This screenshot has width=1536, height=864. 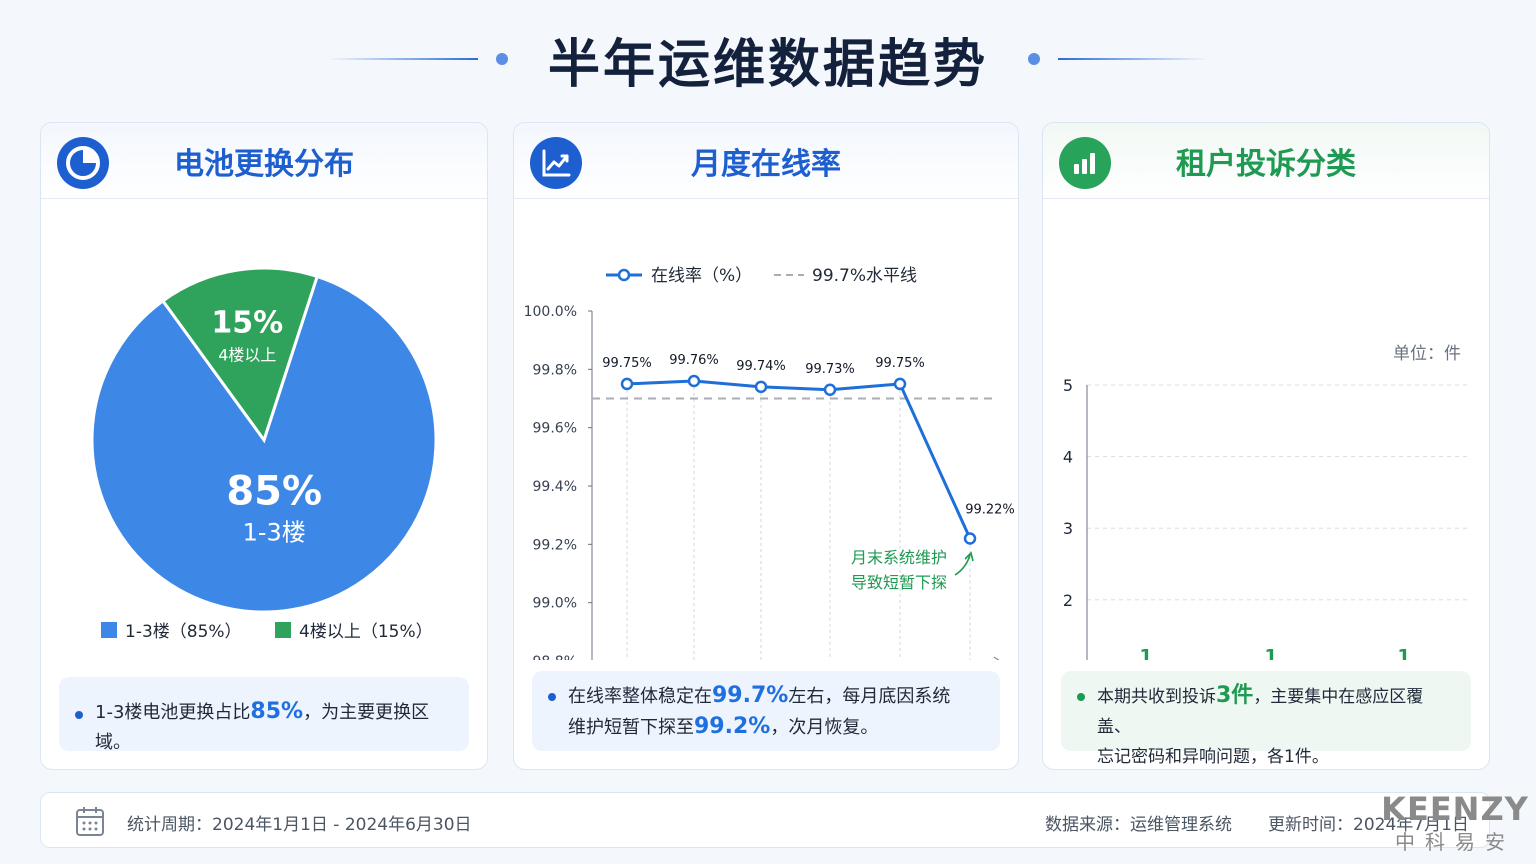 What do you see at coordinates (624, 275) in the screenshot?
I see `legend-marker-series` at bounding box center [624, 275].